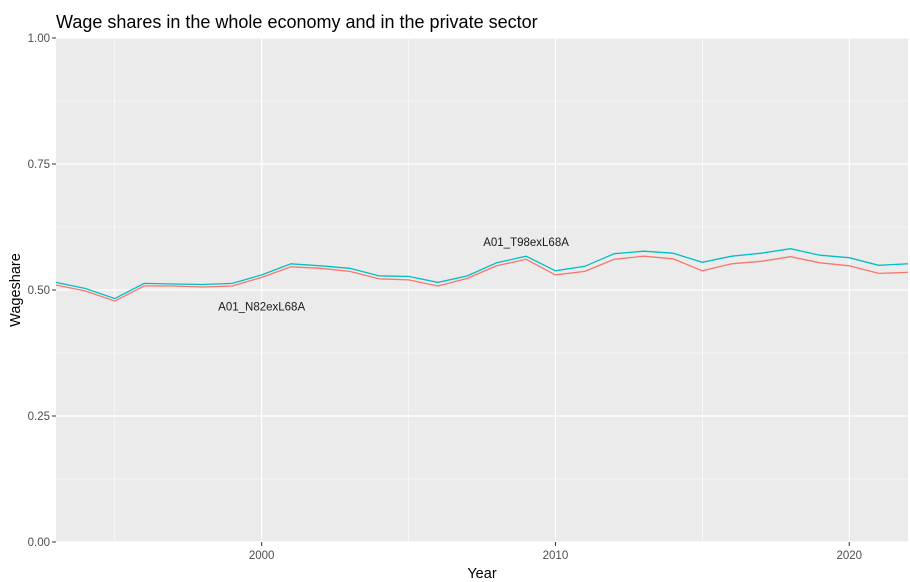 The width and height of the screenshot is (910, 582). I want to click on series-line-A01_T98exL68A, so click(482, 274).